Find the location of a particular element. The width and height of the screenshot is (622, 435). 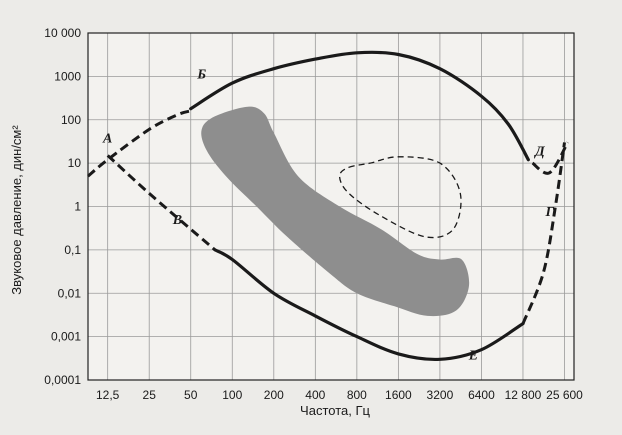

curve-label-0: А is located at coordinates (107, 138).